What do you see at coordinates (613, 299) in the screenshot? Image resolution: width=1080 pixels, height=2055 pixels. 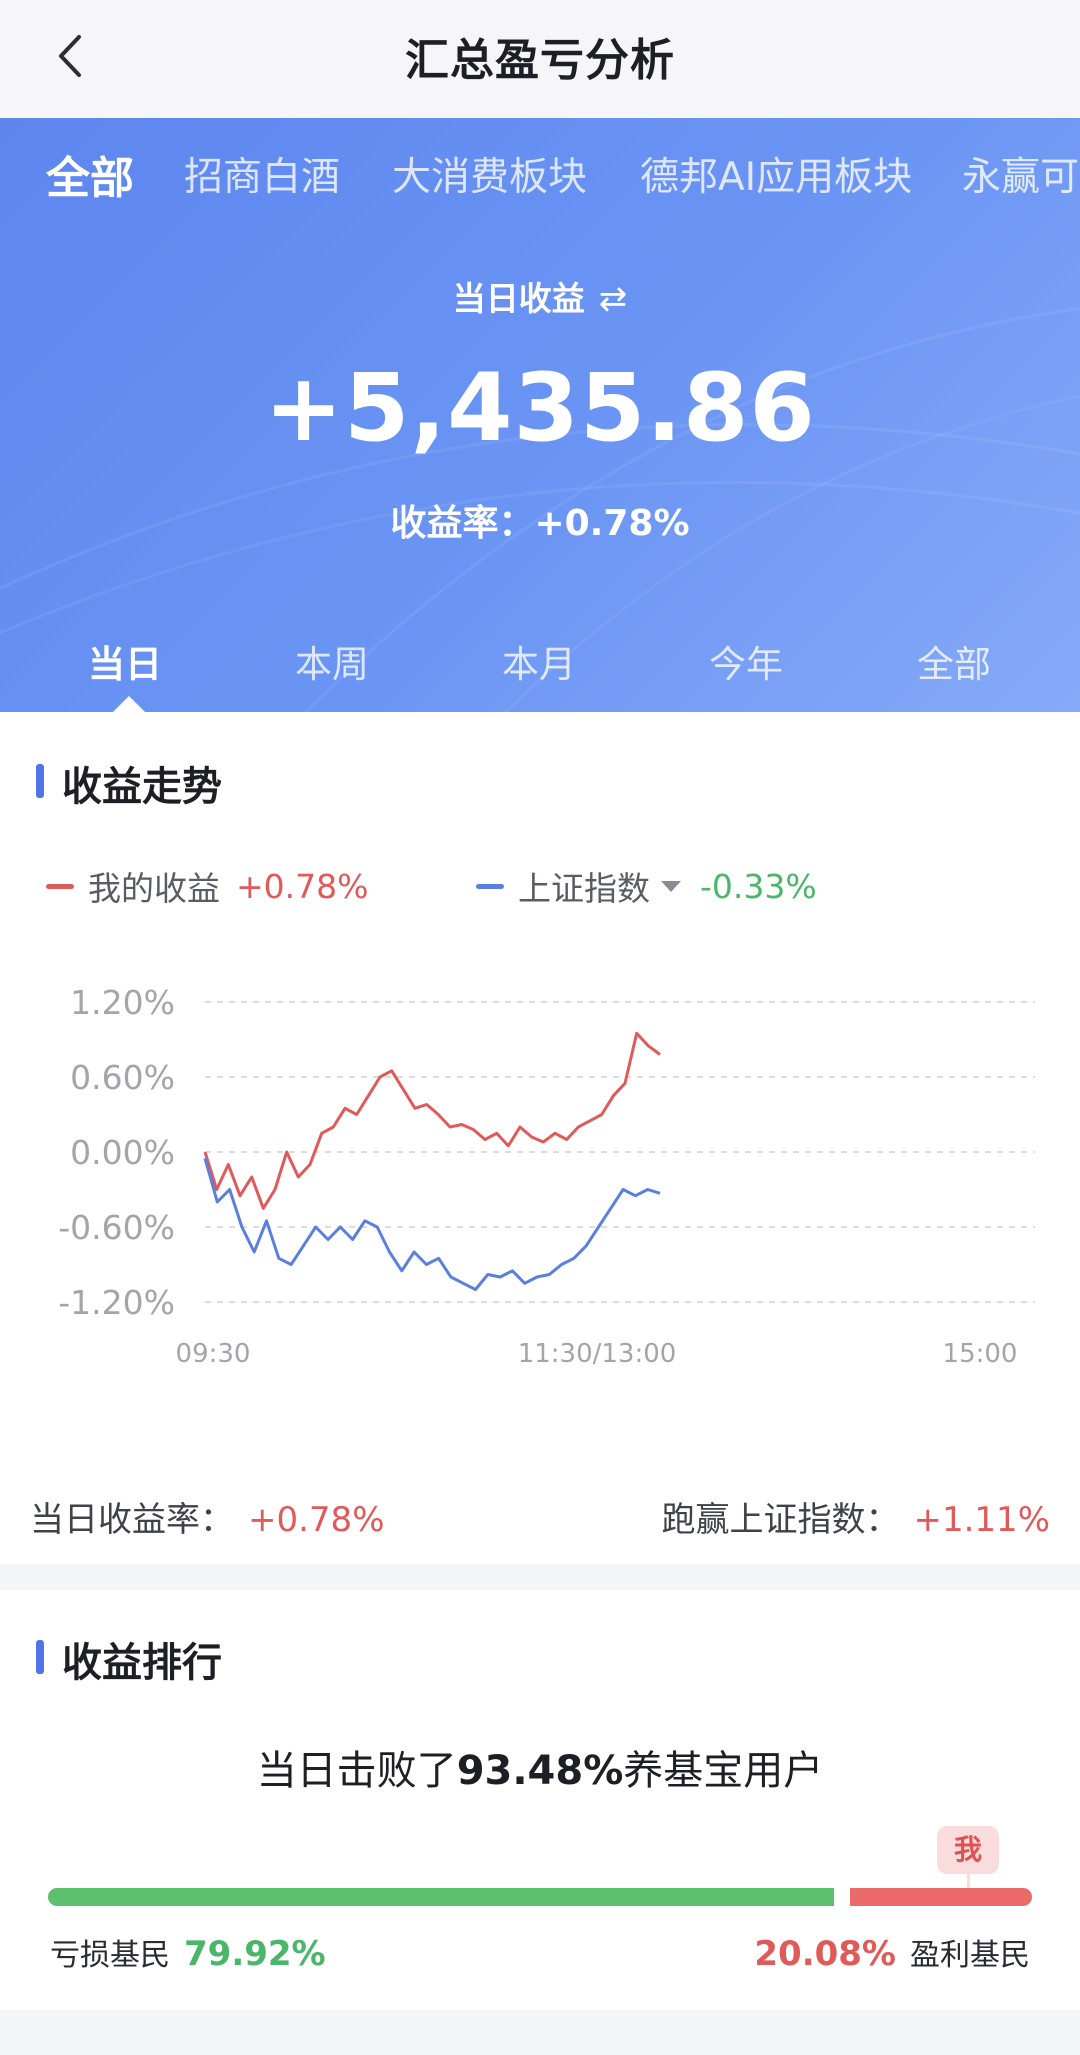 I see `swap-arrows-icon: ⇄` at bounding box center [613, 299].